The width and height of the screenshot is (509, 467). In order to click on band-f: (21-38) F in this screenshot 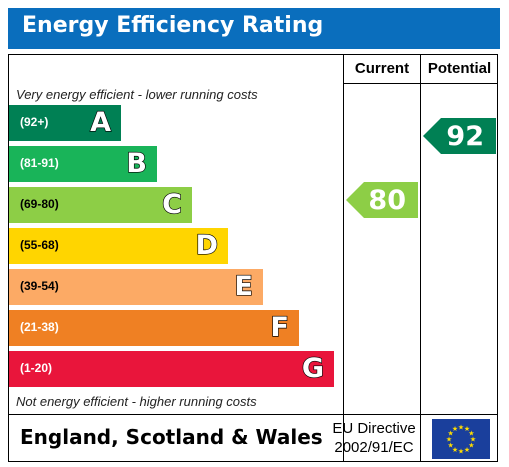, I will do `click(154, 328)`.